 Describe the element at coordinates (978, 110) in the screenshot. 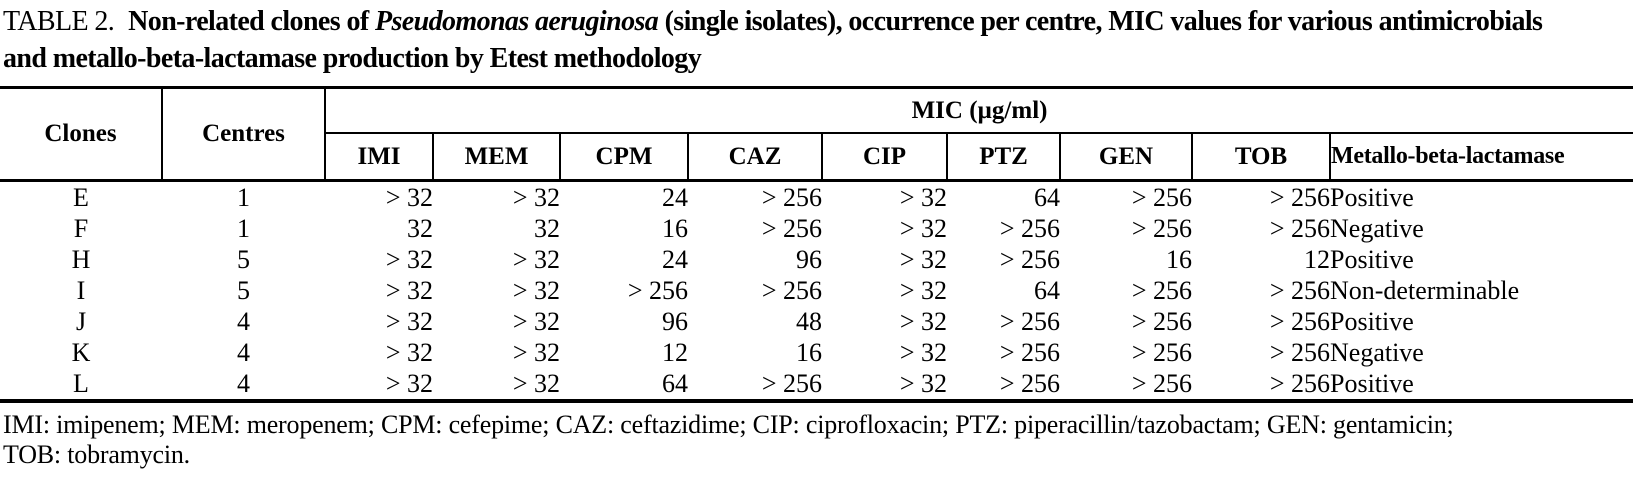

I see `col-group-header-mic: MIC (µg/ml)` at that location.